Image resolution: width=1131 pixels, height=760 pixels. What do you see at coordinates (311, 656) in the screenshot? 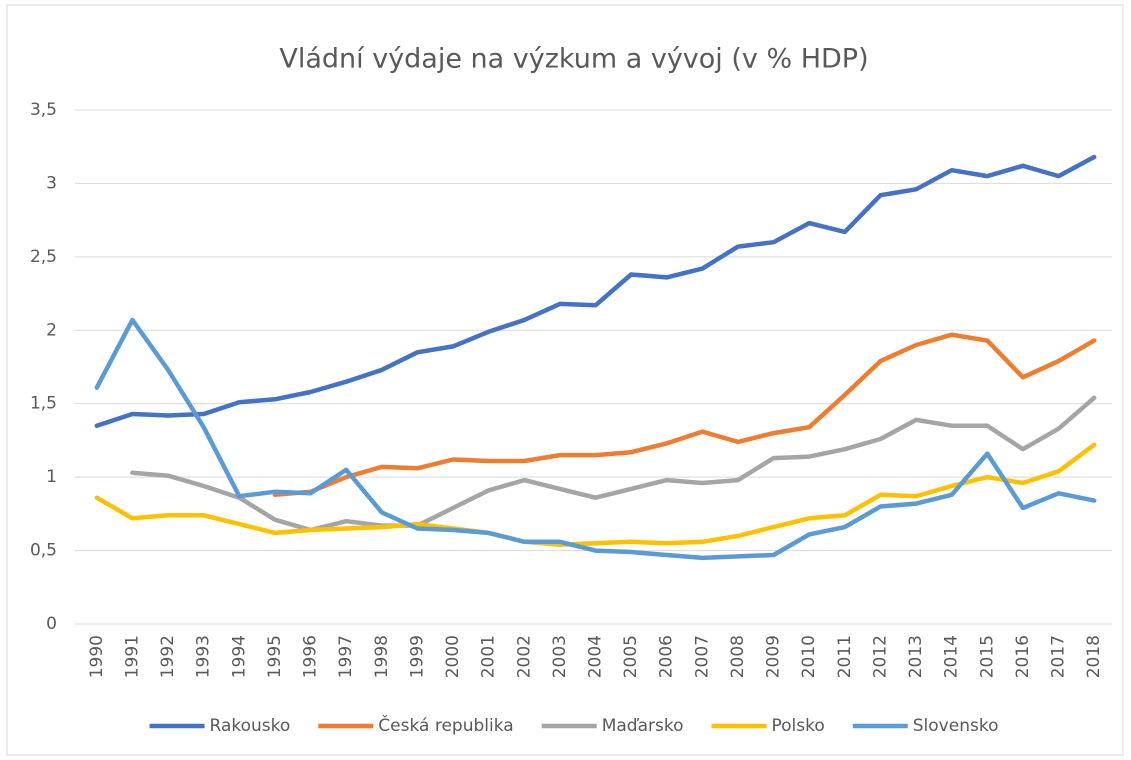
I see `x-tick-label: 1996` at bounding box center [311, 656].